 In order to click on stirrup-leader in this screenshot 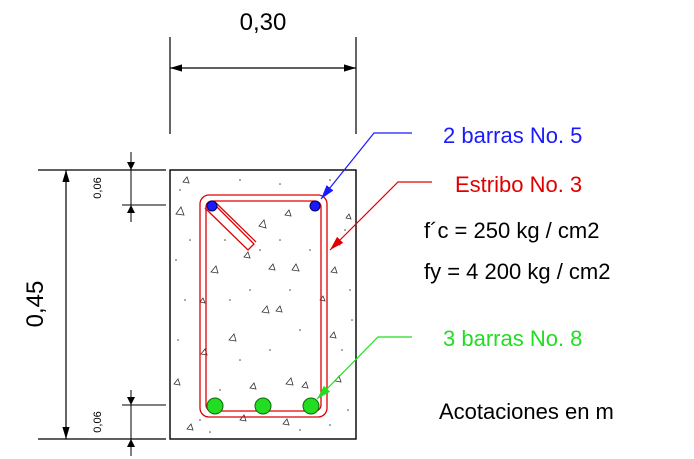, I will do `click(380, 216)`.